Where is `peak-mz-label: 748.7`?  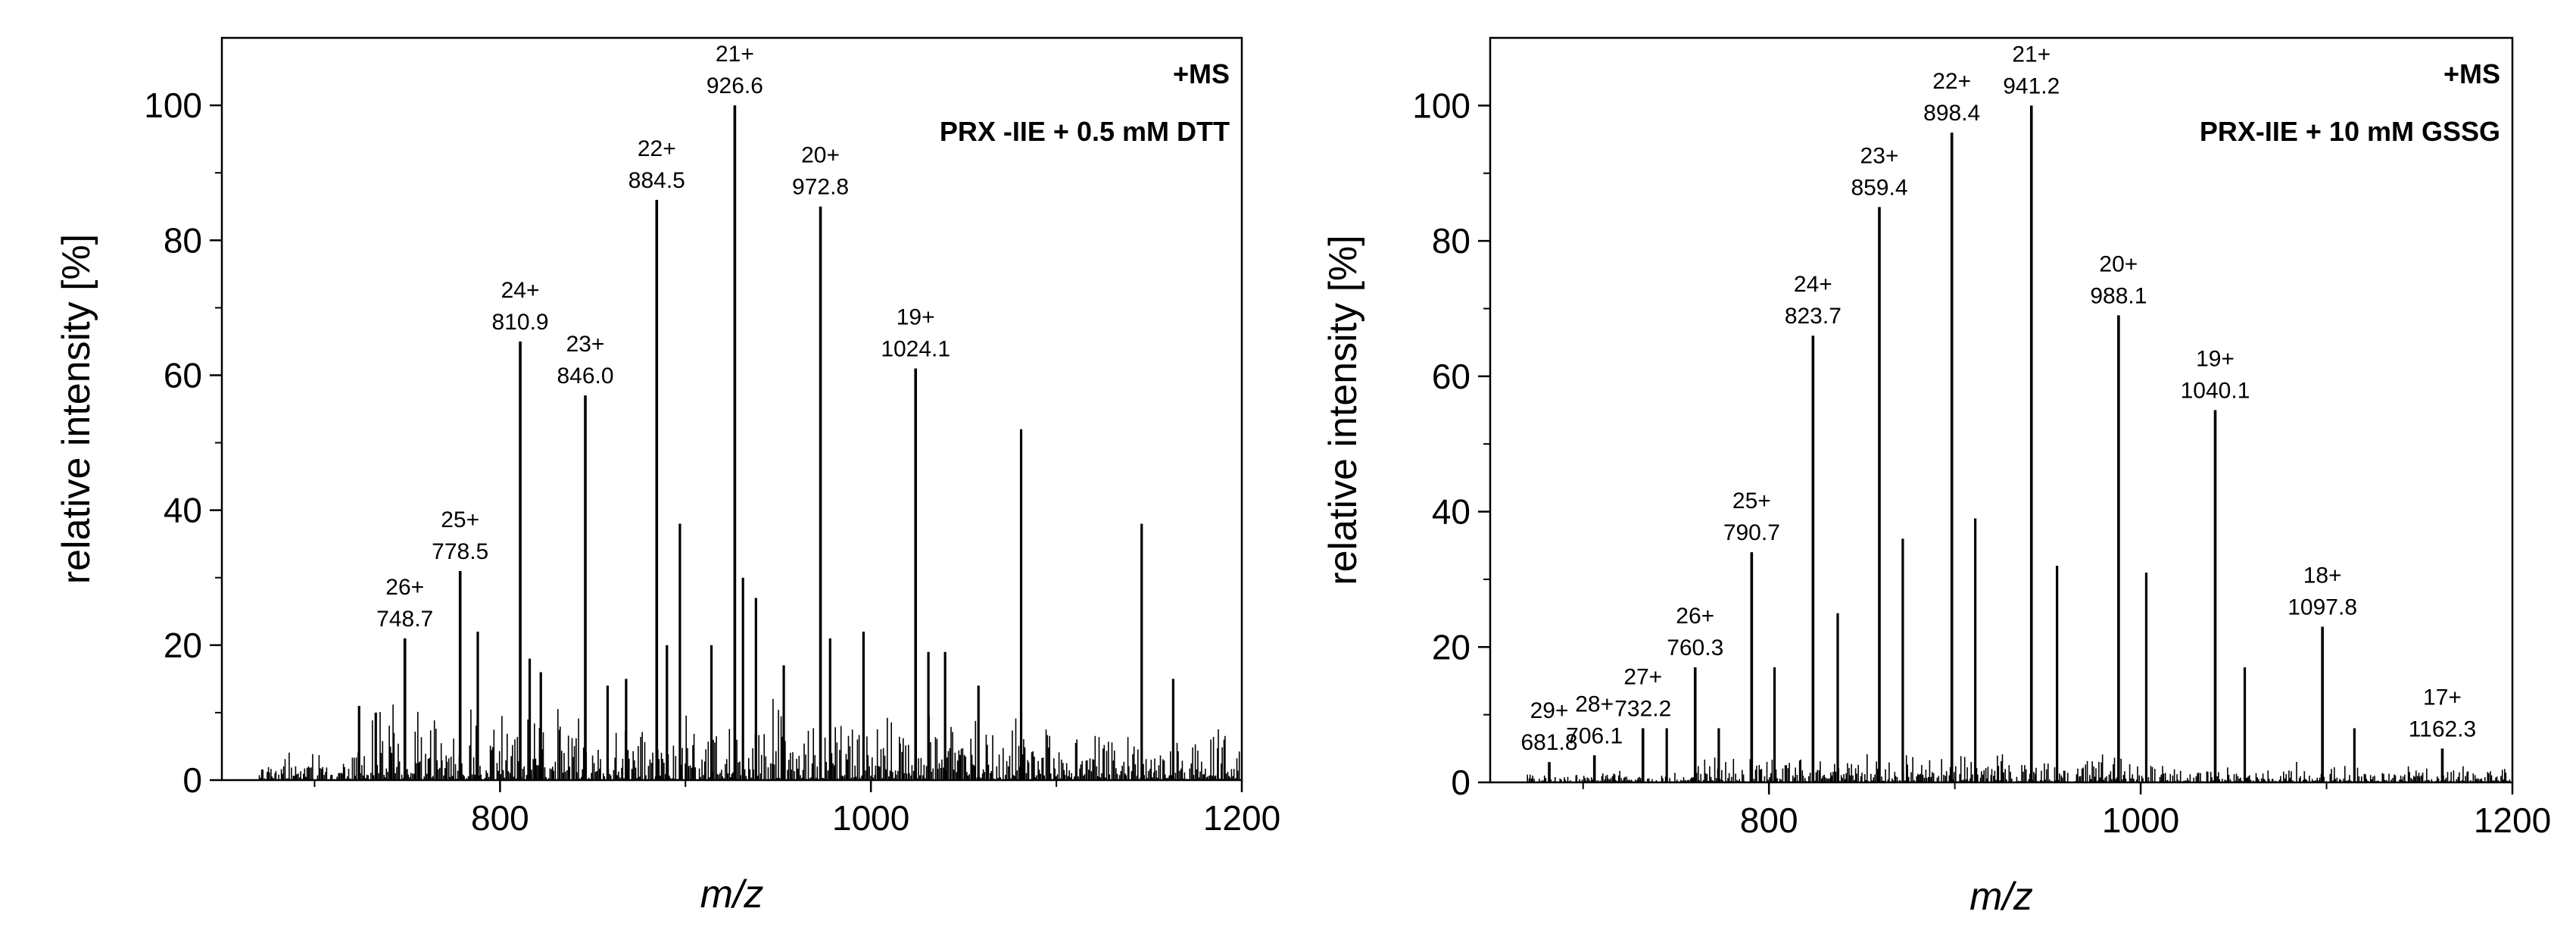
peak-mz-label: 748.7 is located at coordinates (404, 619).